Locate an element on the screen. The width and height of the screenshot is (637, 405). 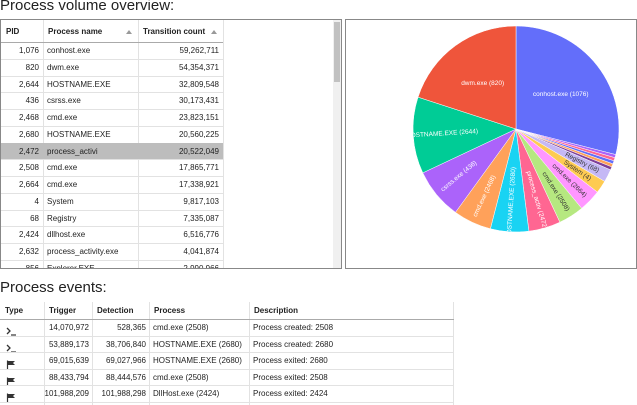
table-cell: 2,990,966 is located at coordinates (201, 266).